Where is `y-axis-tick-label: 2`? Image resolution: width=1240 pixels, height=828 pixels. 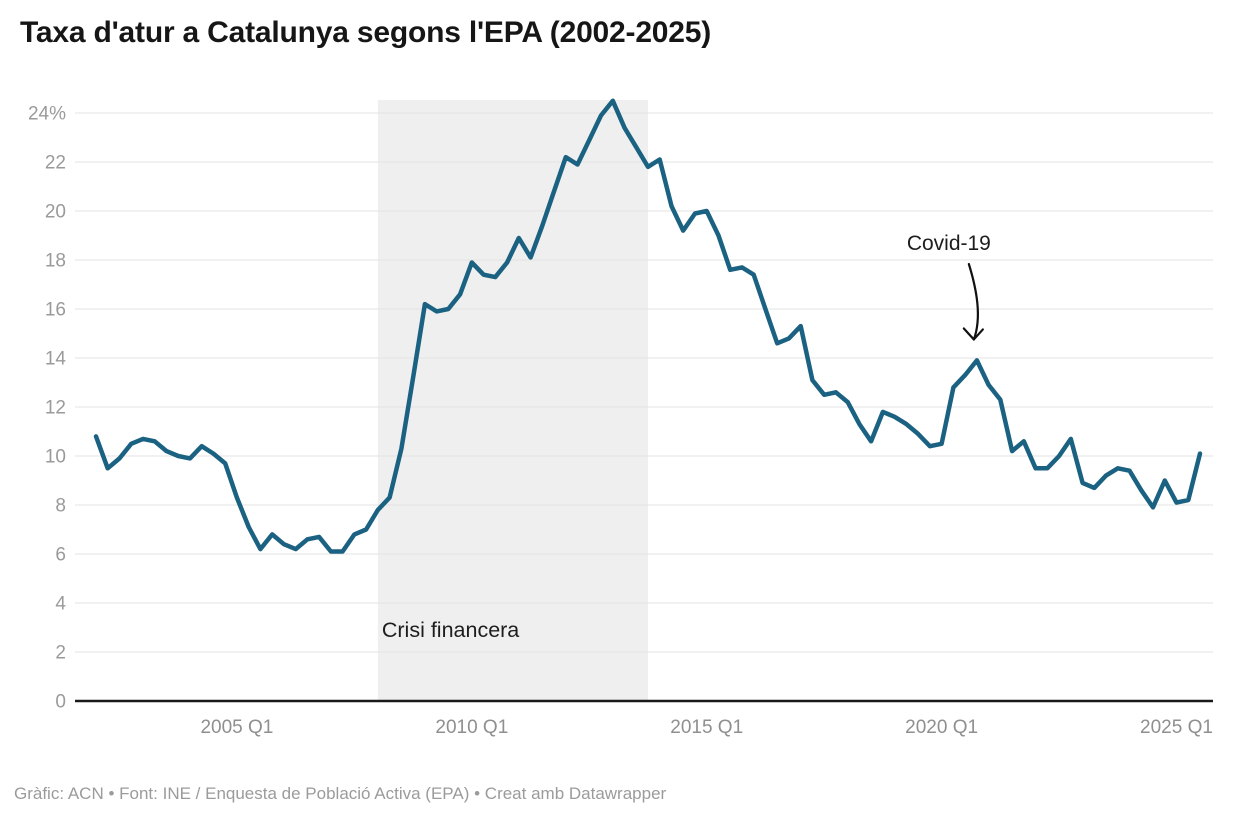
y-axis-tick-label: 2 is located at coordinates (60, 653).